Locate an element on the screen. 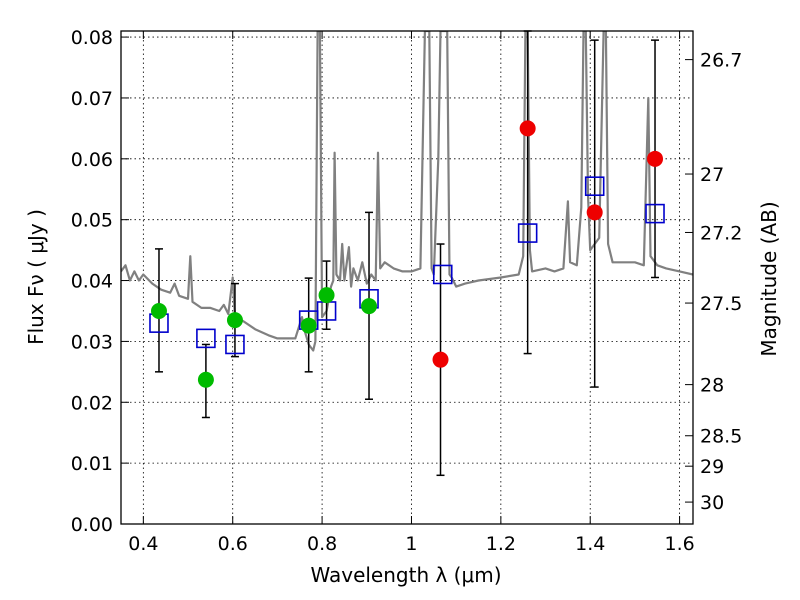 The image size is (800, 600). y2-tick-label: 27 is located at coordinates (712, 175).